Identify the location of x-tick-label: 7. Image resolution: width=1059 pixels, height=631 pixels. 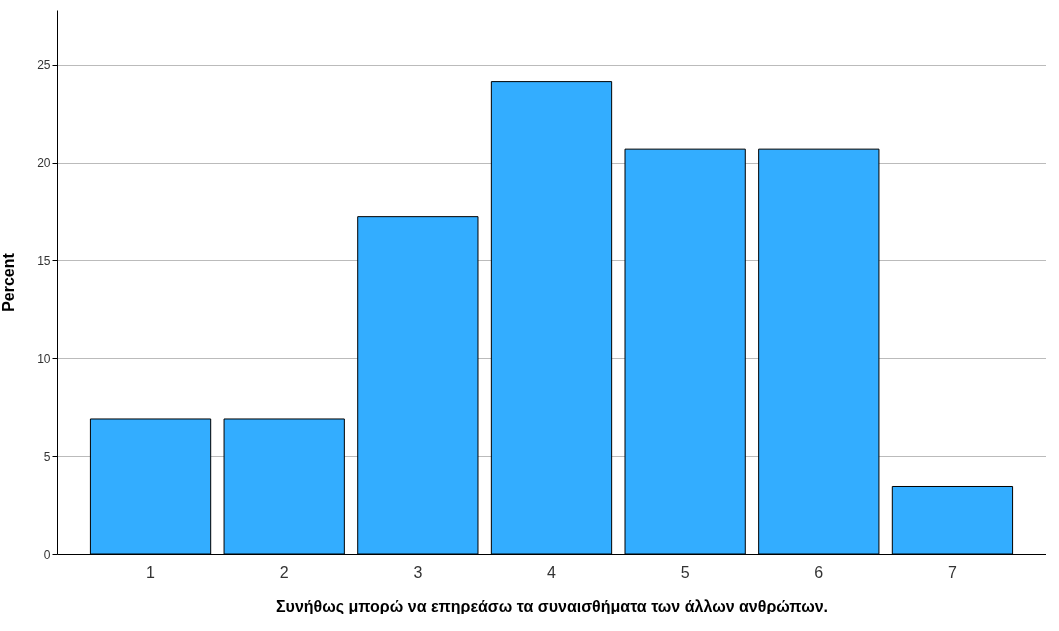
(952, 572).